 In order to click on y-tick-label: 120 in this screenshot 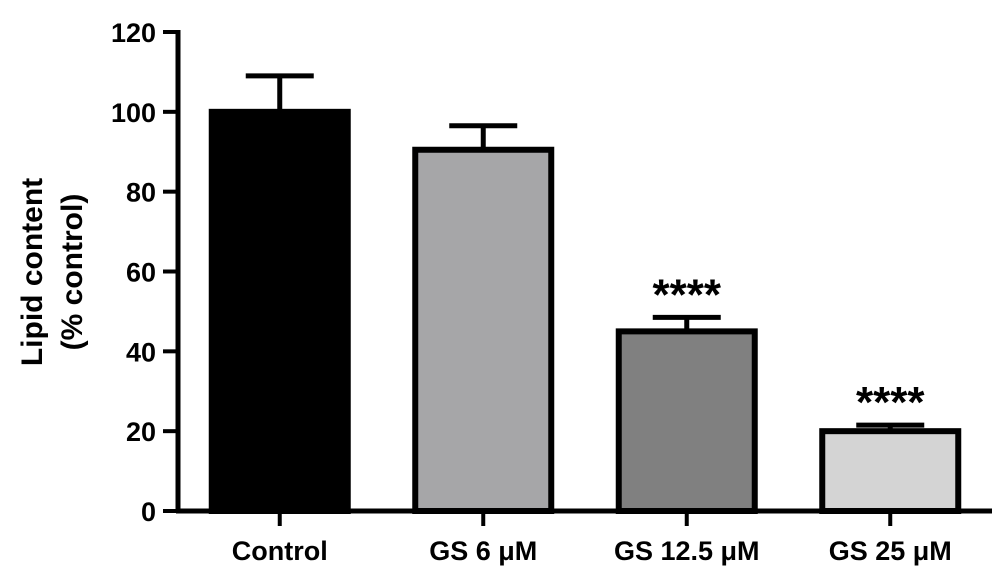, I will do `click(133, 33)`.